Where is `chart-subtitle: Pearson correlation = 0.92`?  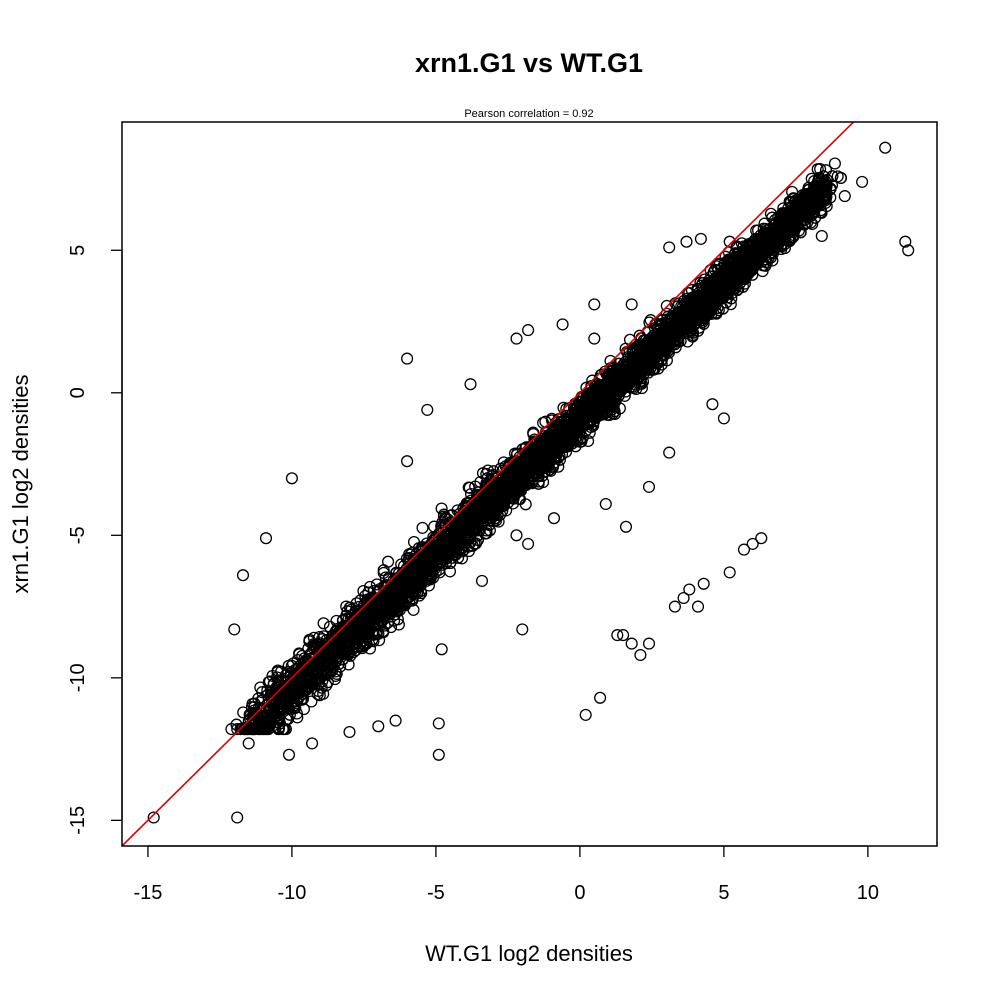
chart-subtitle: Pearson correlation = 0.92 is located at coordinates (528, 114).